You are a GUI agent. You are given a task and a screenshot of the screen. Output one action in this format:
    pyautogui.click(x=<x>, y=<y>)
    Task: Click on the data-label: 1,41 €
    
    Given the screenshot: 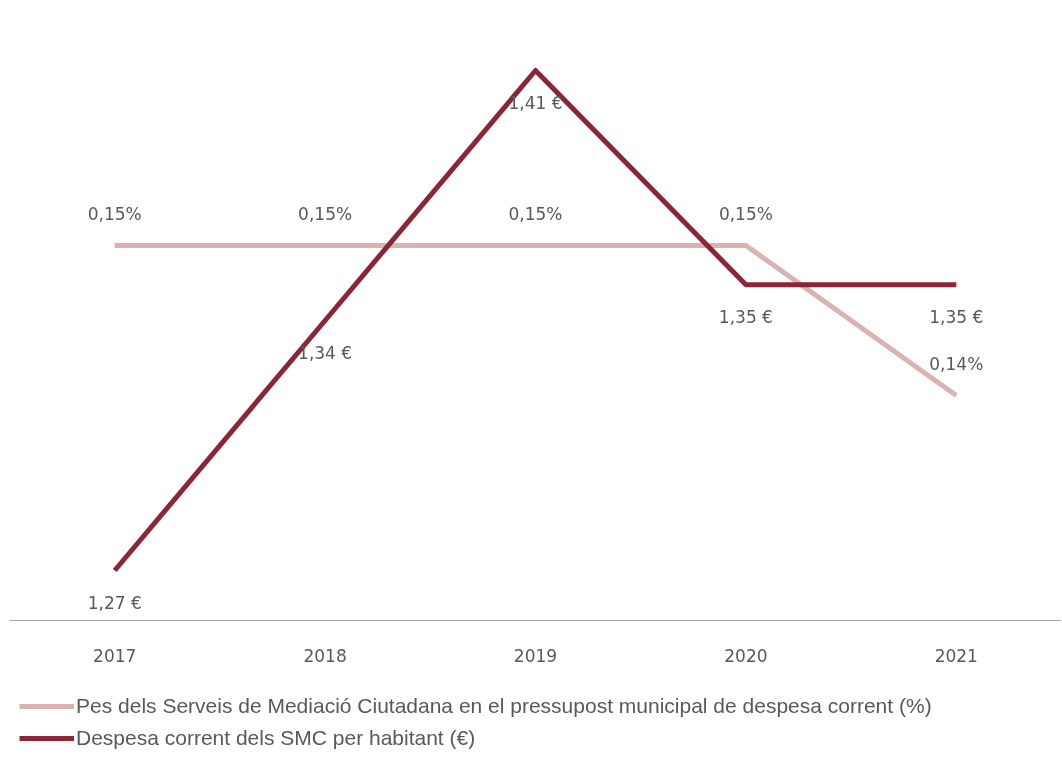 What is the action you would take?
    pyautogui.click(x=535, y=102)
    